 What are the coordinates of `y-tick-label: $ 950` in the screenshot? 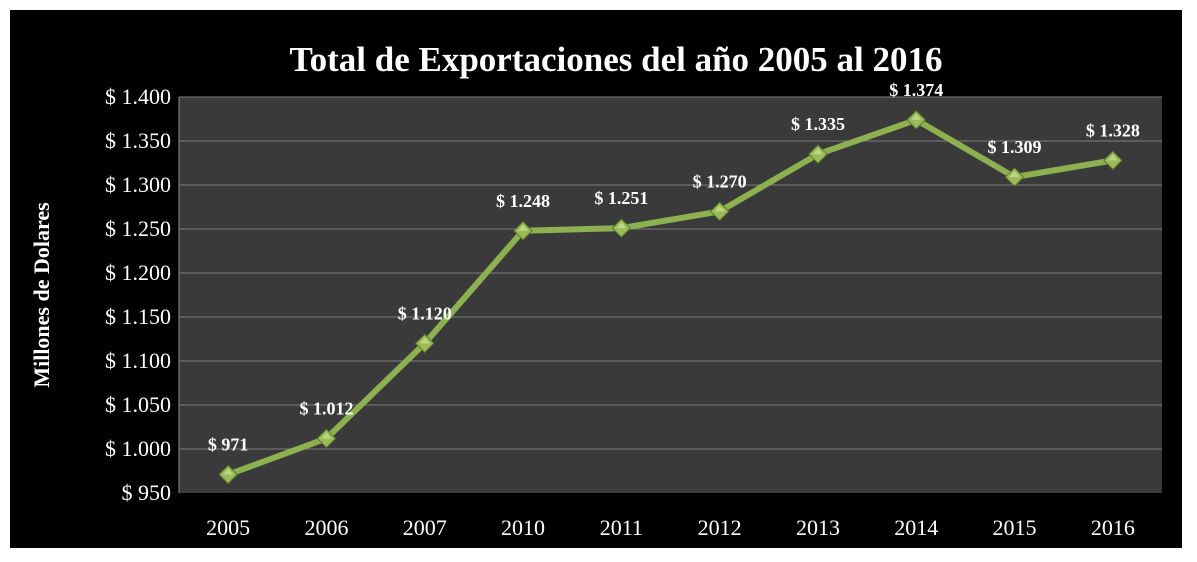 It's located at (147, 492).